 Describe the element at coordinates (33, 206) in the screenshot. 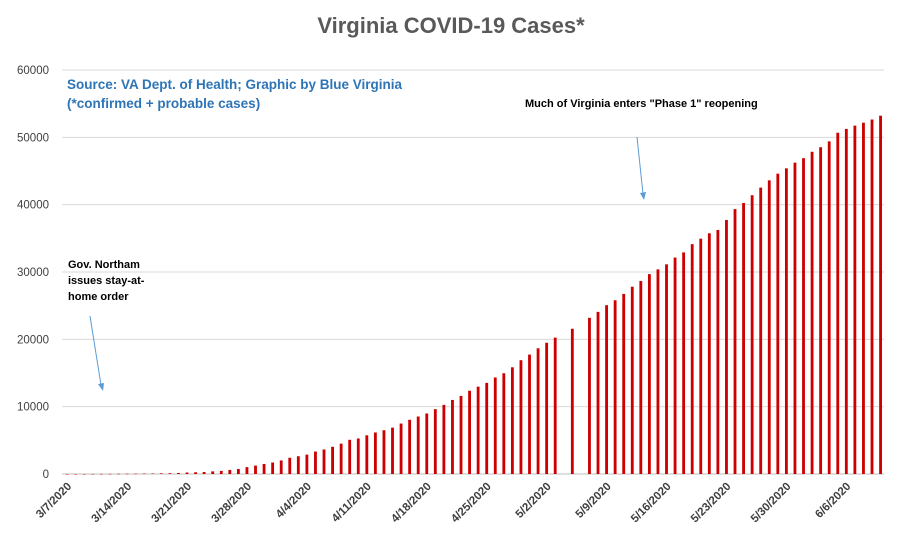

I see `y-tick-label: 40000` at that location.